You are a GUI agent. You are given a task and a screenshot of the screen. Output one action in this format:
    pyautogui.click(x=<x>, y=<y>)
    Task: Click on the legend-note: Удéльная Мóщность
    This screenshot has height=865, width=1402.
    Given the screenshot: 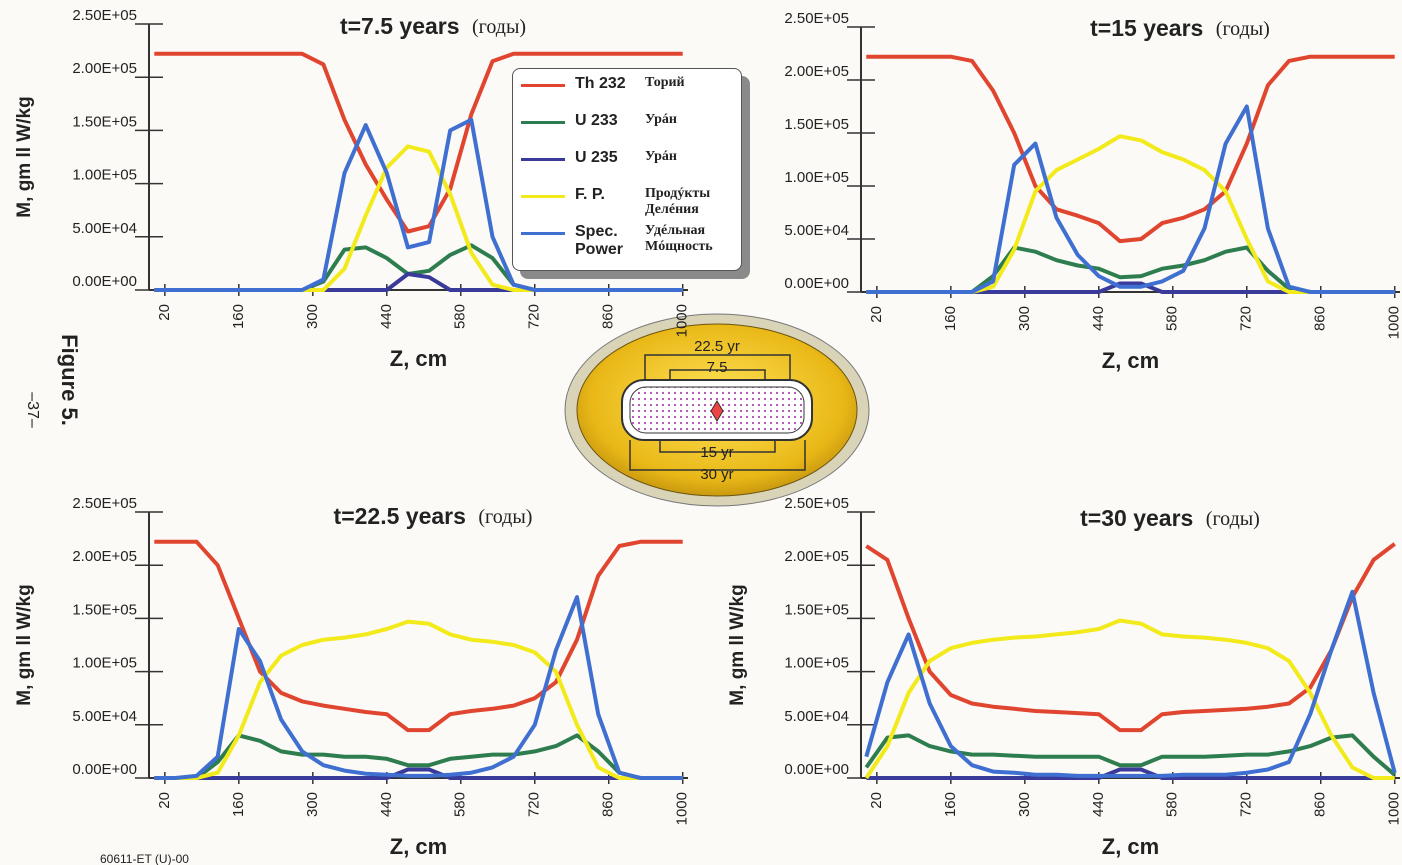 What is the action you would take?
    pyautogui.click(x=679, y=238)
    